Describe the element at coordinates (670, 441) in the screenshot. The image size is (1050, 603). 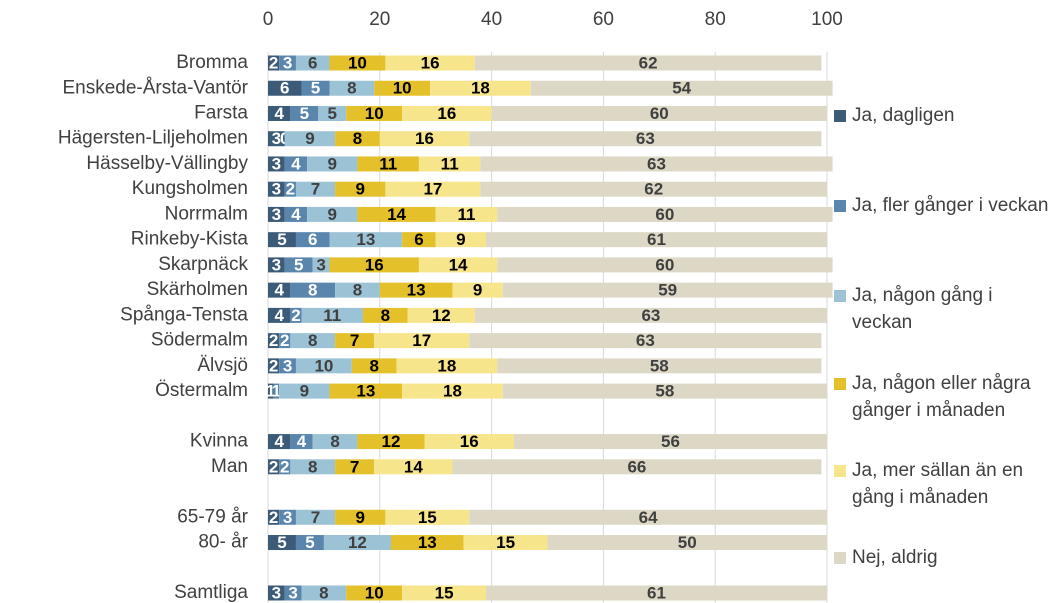
I see `value-label: 56` at that location.